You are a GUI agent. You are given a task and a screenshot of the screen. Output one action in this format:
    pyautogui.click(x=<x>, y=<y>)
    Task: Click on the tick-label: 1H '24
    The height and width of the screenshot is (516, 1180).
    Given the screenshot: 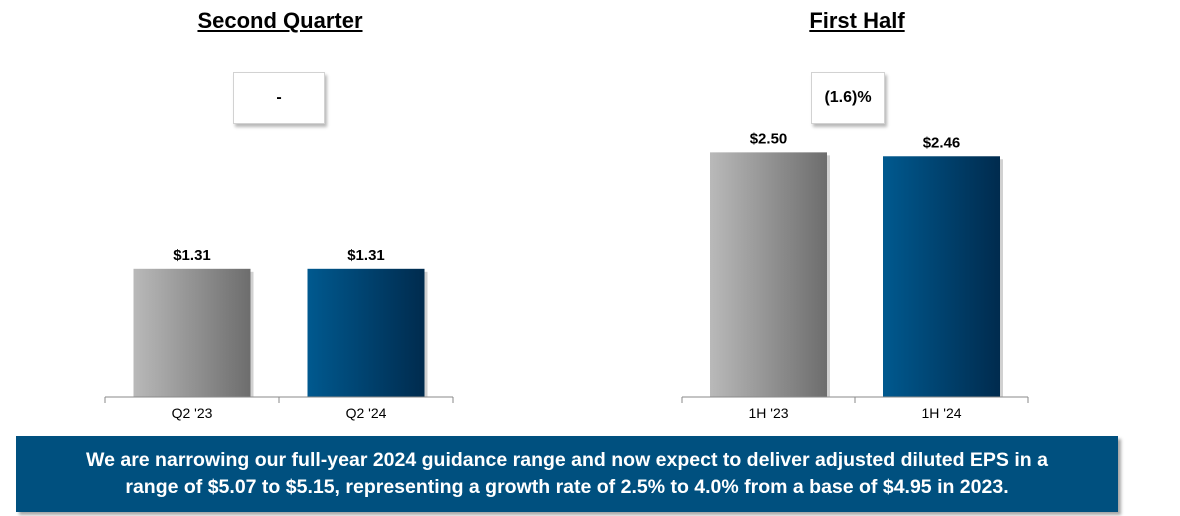 What is the action you would take?
    pyautogui.click(x=941, y=413)
    